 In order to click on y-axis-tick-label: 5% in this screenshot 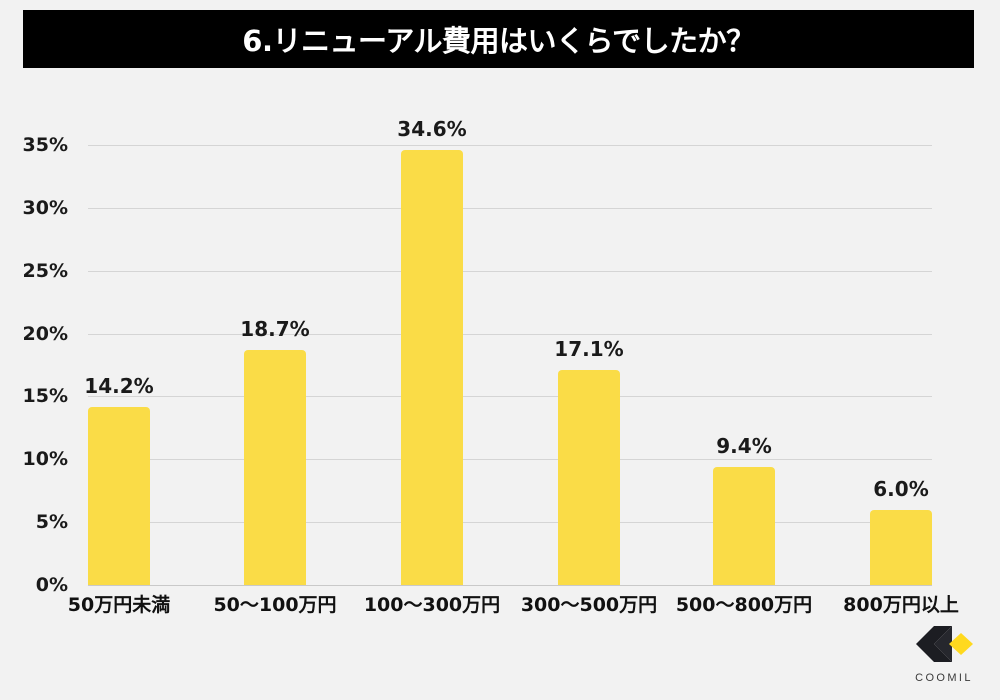, I will do `click(51, 522)`.